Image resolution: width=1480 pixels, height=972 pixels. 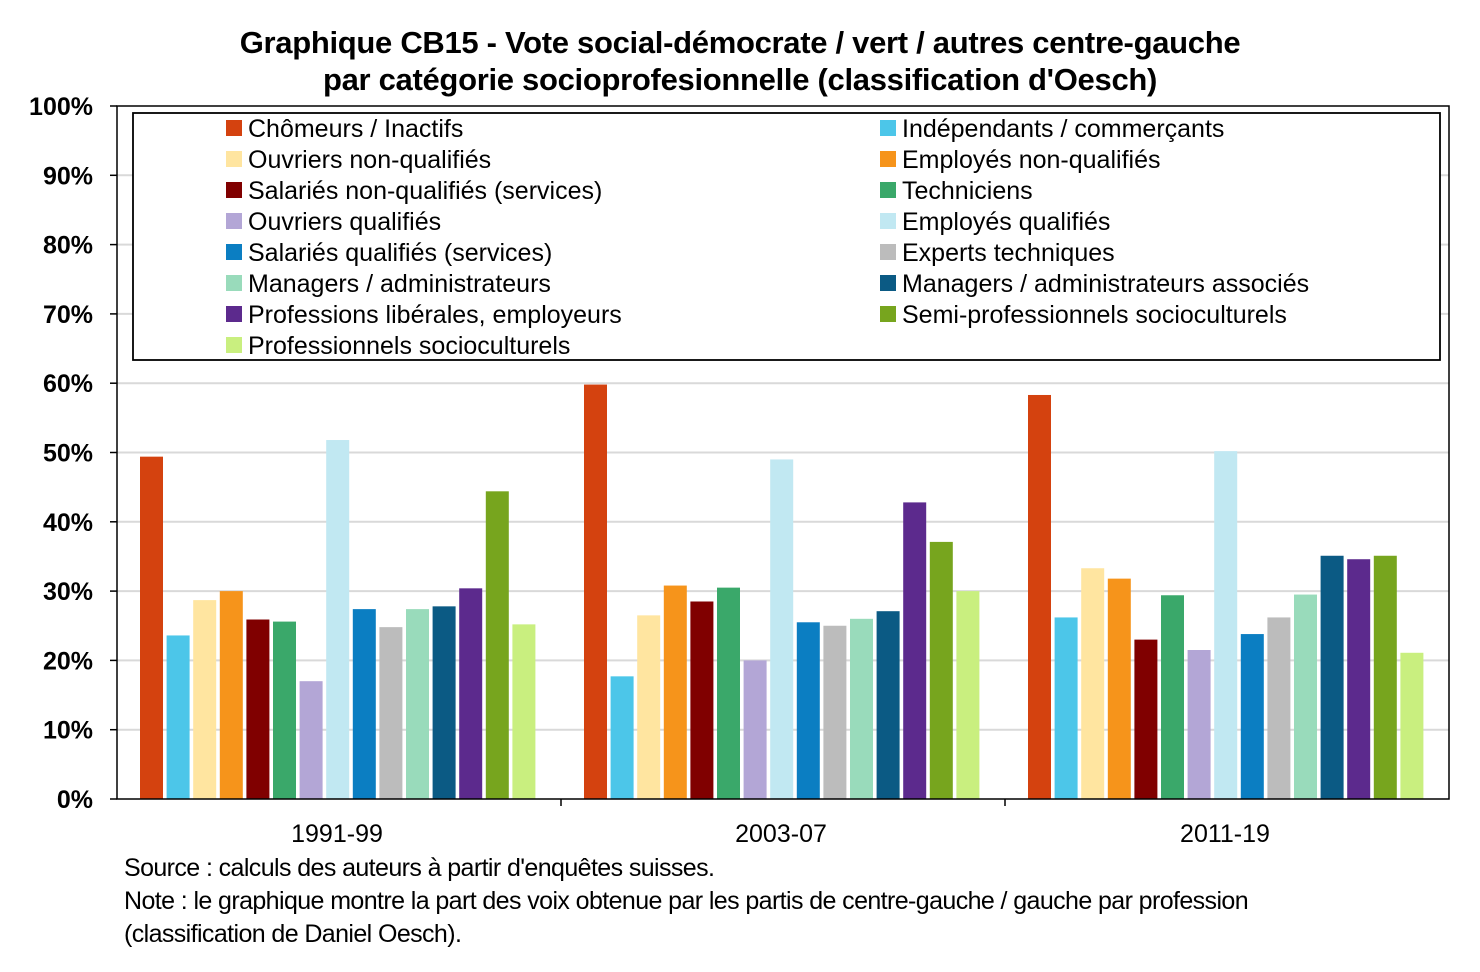 What do you see at coordinates (75, 800) in the screenshot?
I see `y-tick-label: 0%` at bounding box center [75, 800].